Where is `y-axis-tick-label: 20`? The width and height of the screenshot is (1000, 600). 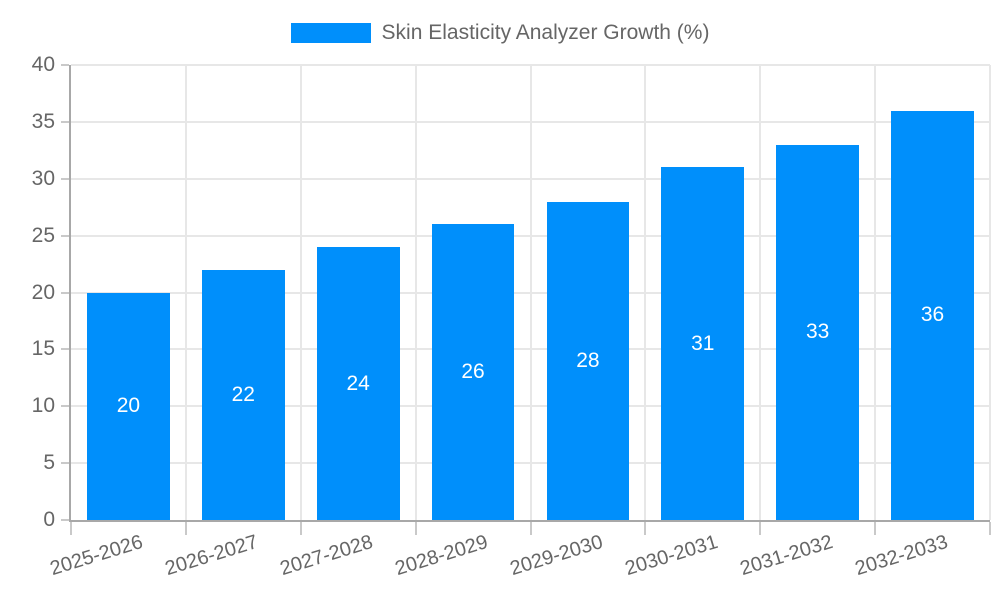
y-axis-tick-label: 20 is located at coordinates (43, 292).